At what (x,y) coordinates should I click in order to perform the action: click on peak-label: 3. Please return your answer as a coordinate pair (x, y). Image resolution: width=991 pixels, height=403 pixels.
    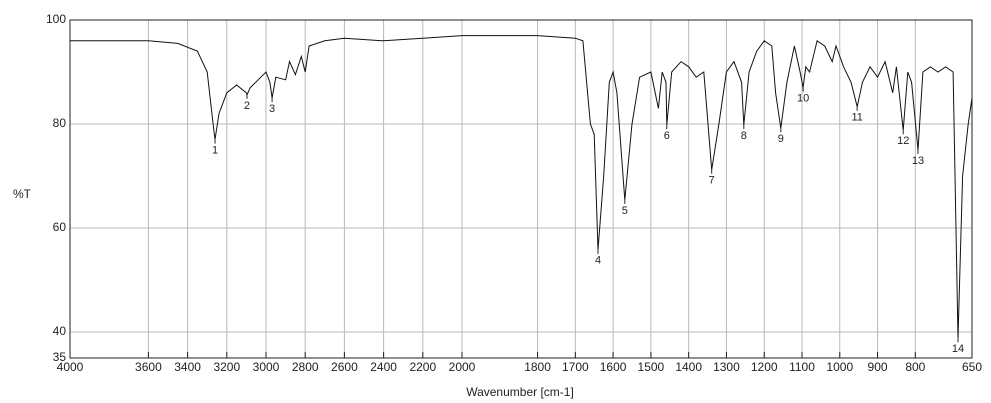
    Looking at the image, I should click on (272, 109).